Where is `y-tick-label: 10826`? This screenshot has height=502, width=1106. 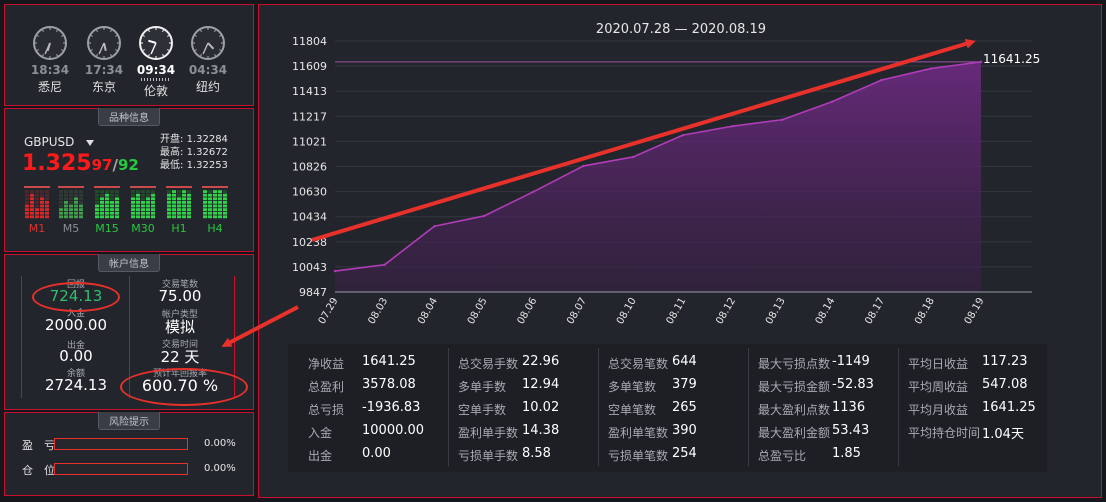
y-tick-label: 10826 is located at coordinates (309, 166).